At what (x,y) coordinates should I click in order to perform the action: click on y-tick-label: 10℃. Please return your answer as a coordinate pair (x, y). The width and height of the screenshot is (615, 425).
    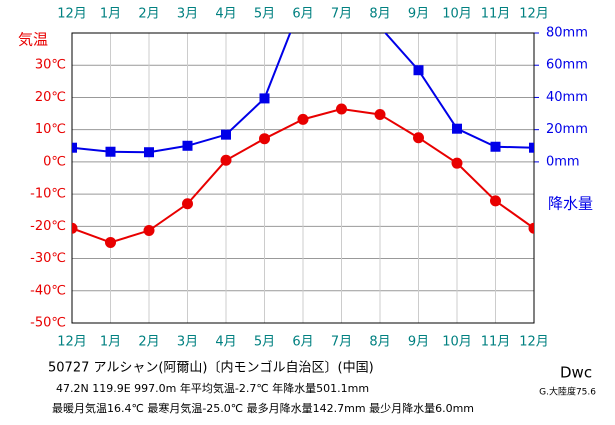
    Looking at the image, I should click on (50, 129).